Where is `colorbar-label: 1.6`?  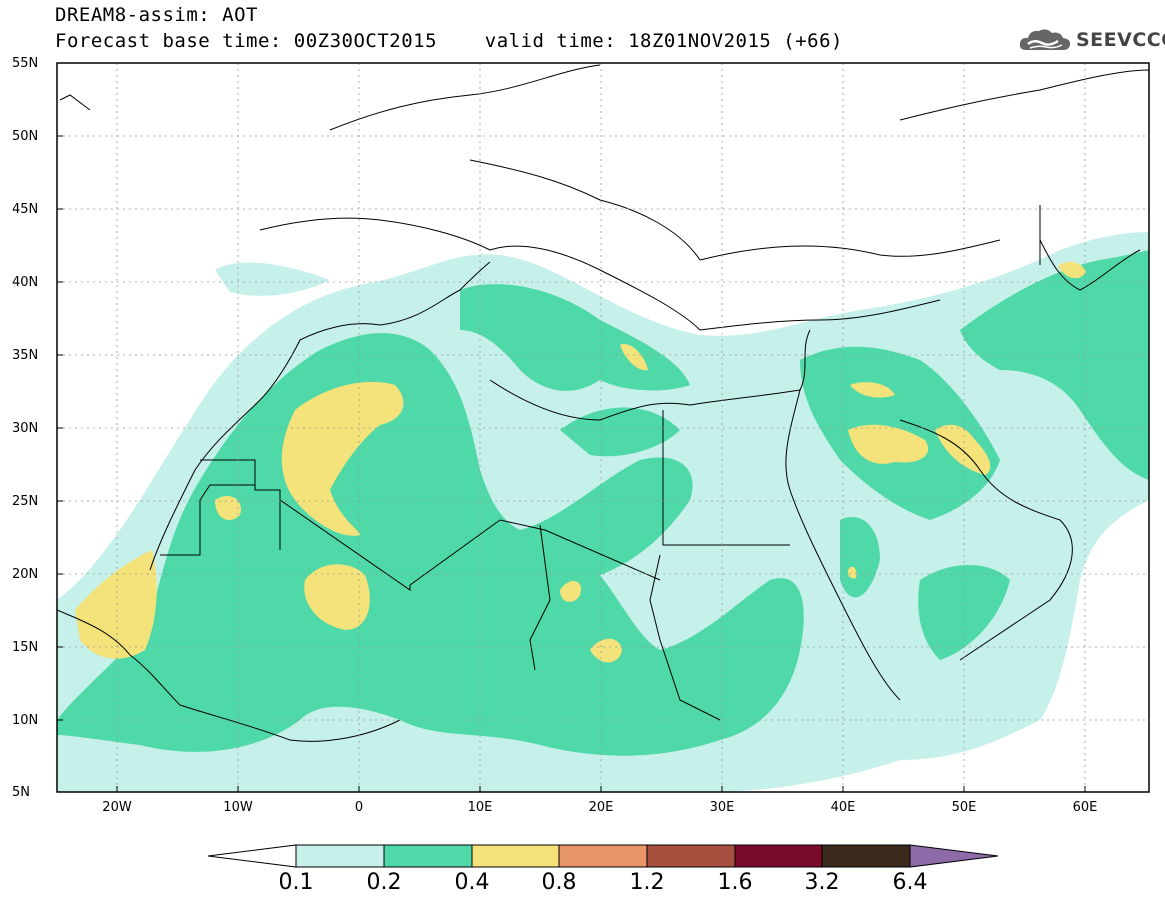 colorbar-label: 1.6 is located at coordinates (735, 882).